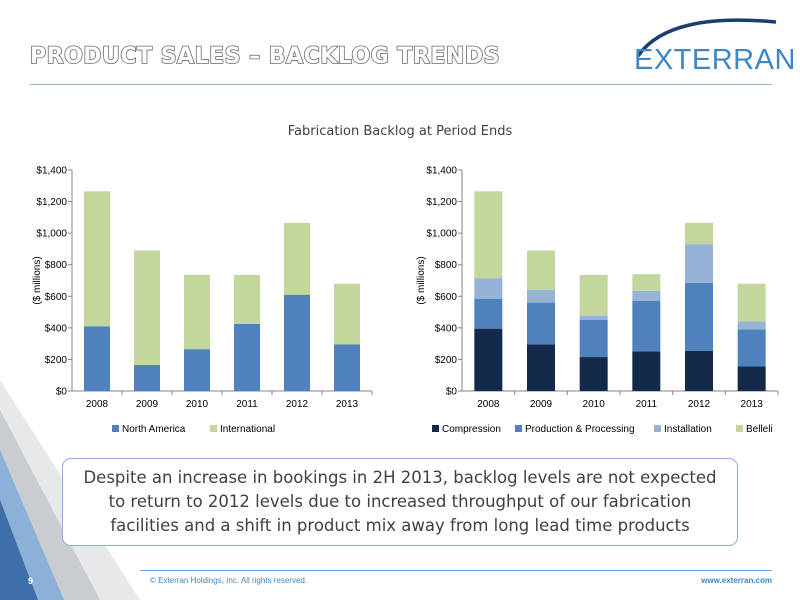 The image size is (800, 600). I want to click on bar-belleli-2010, so click(593, 295).